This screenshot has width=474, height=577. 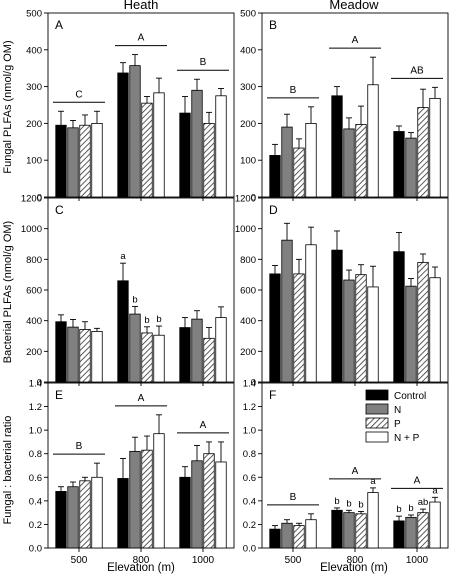 What do you see at coordinates (273, 25) in the screenshot?
I see `panel-letter: B` at bounding box center [273, 25].